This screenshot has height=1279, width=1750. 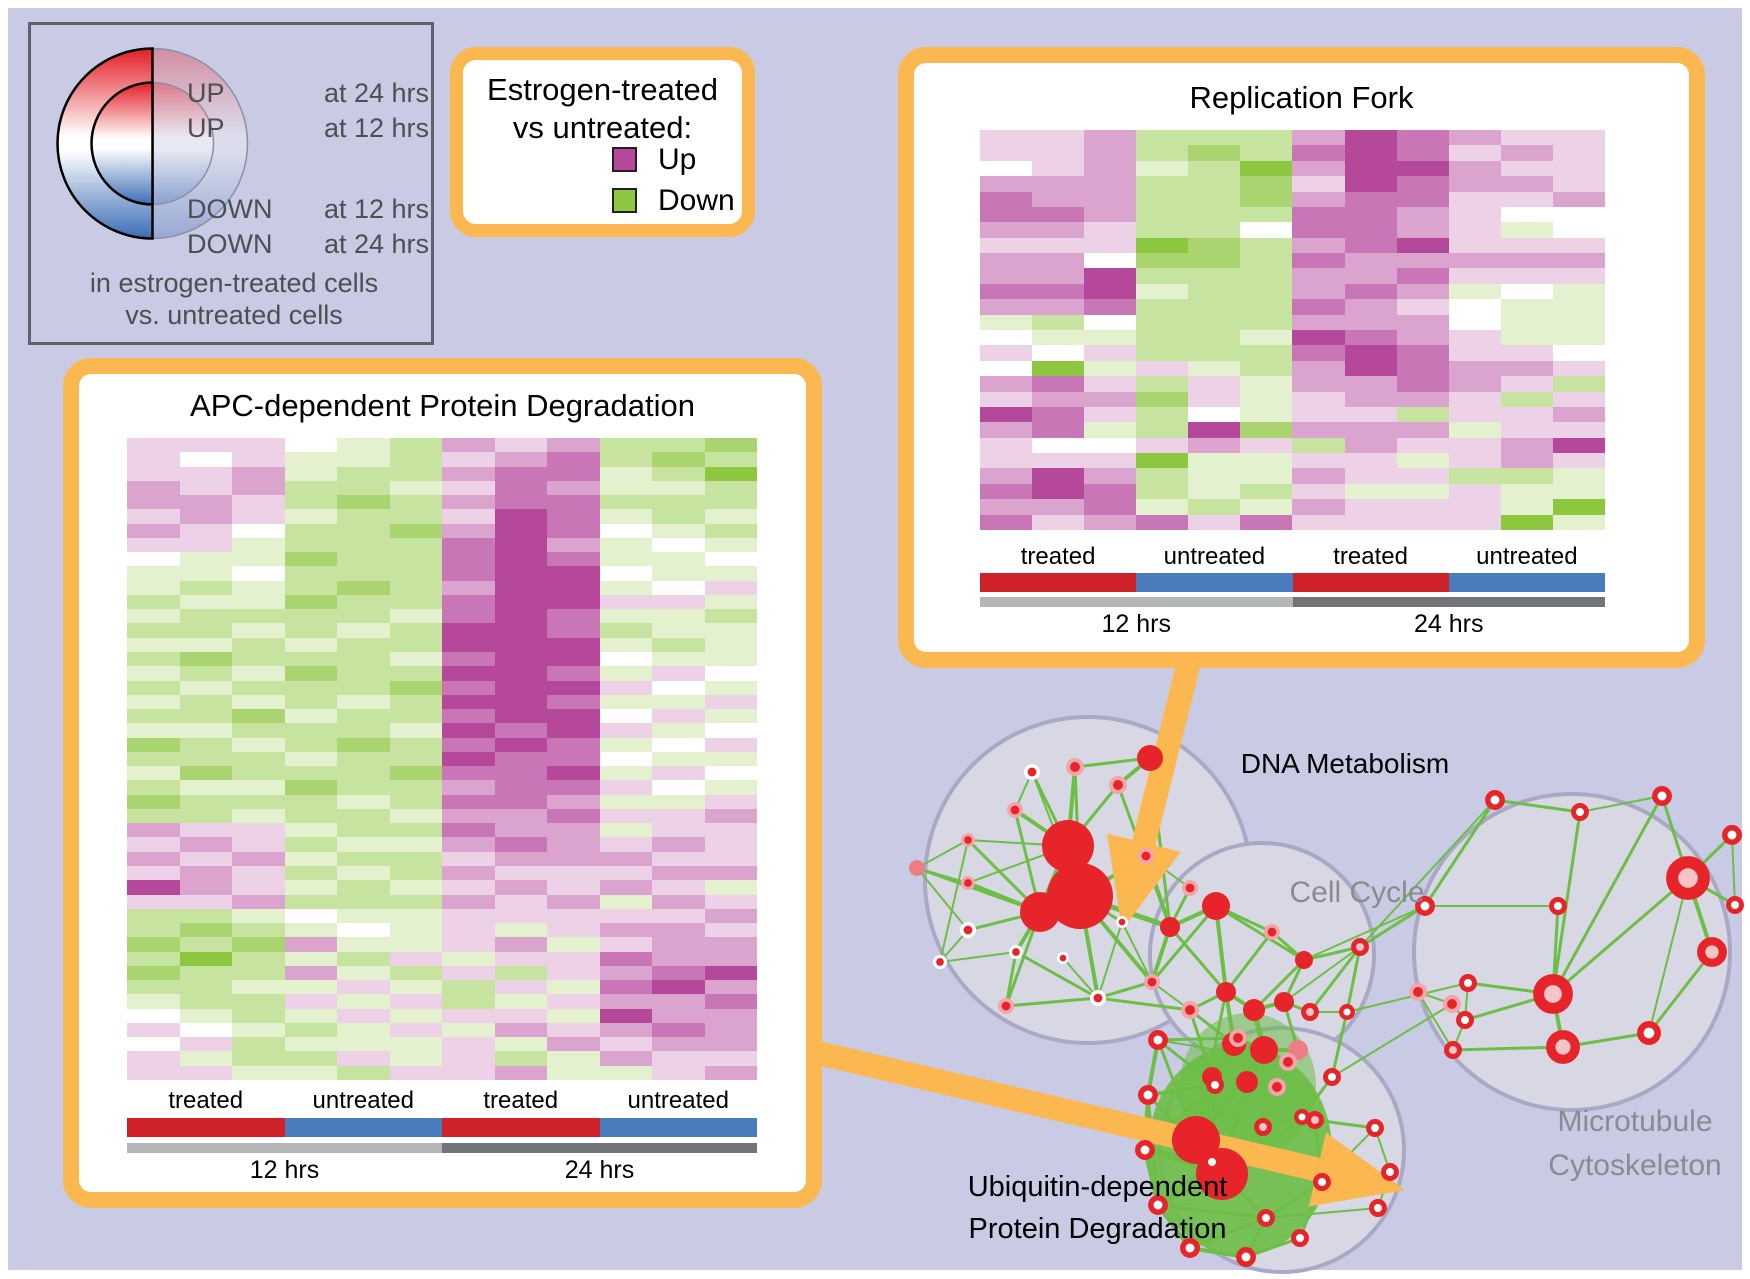 I want to click on time-label: 24 hrs, so click(x=599, y=1170).